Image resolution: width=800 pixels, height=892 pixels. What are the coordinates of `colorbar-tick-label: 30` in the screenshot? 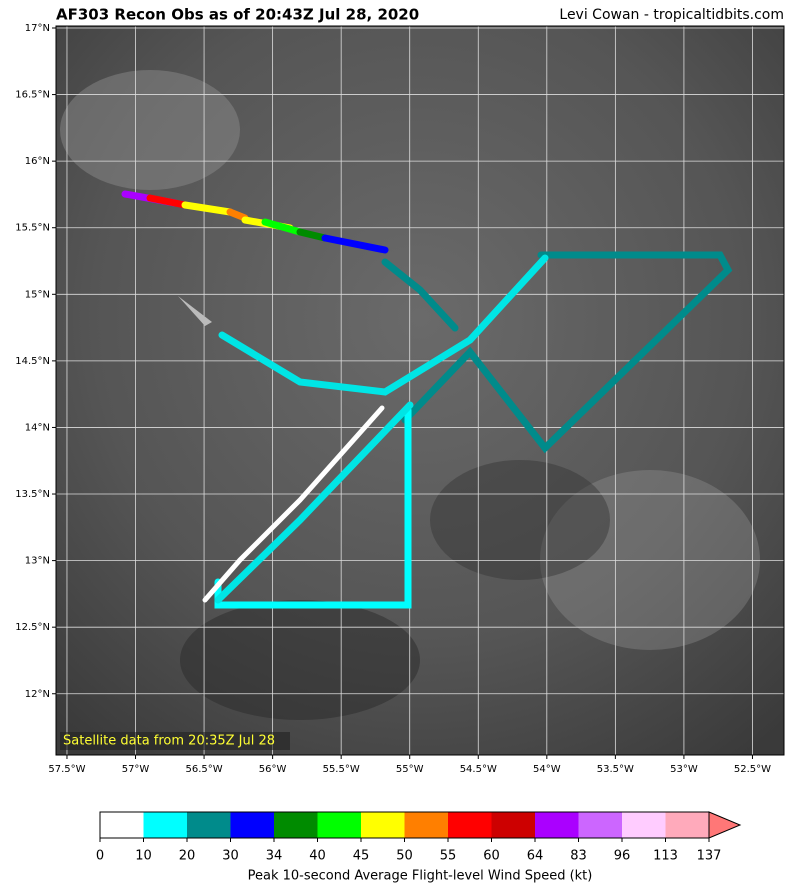 It's located at (230, 856).